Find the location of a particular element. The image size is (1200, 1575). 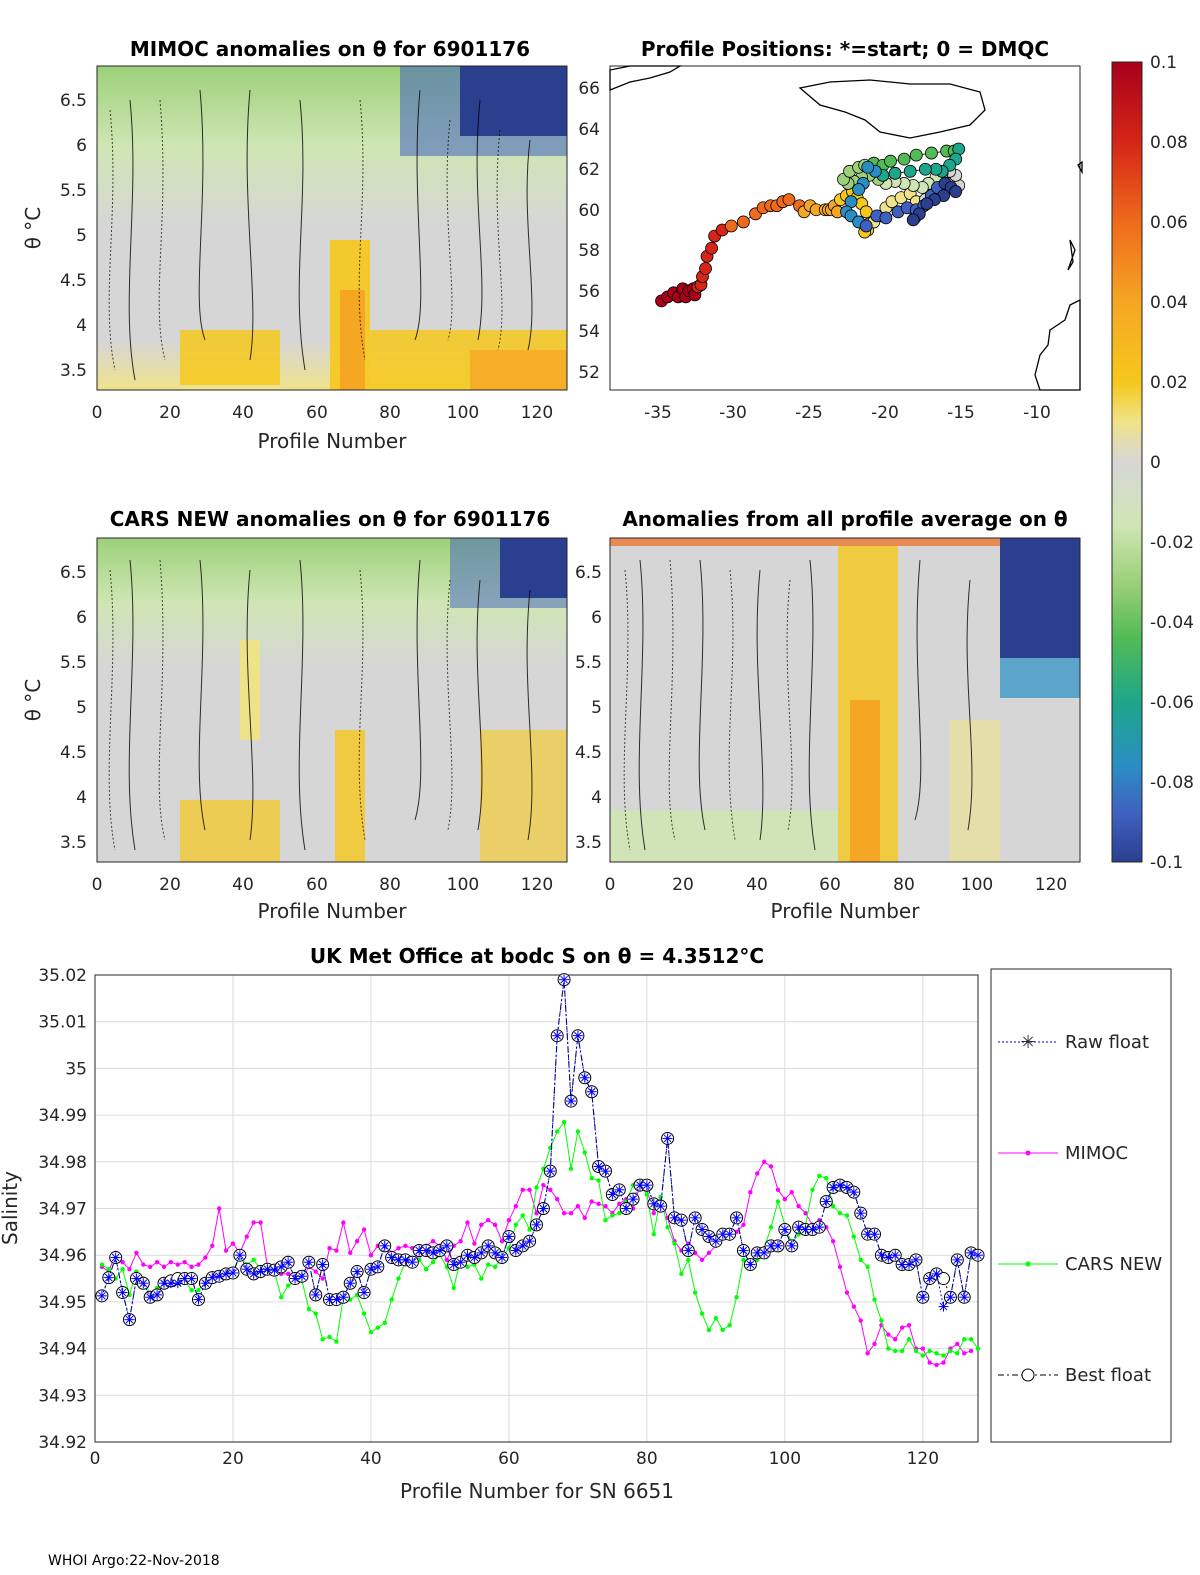

salinity-ylabel: Salinity is located at coordinates (11, 1208).